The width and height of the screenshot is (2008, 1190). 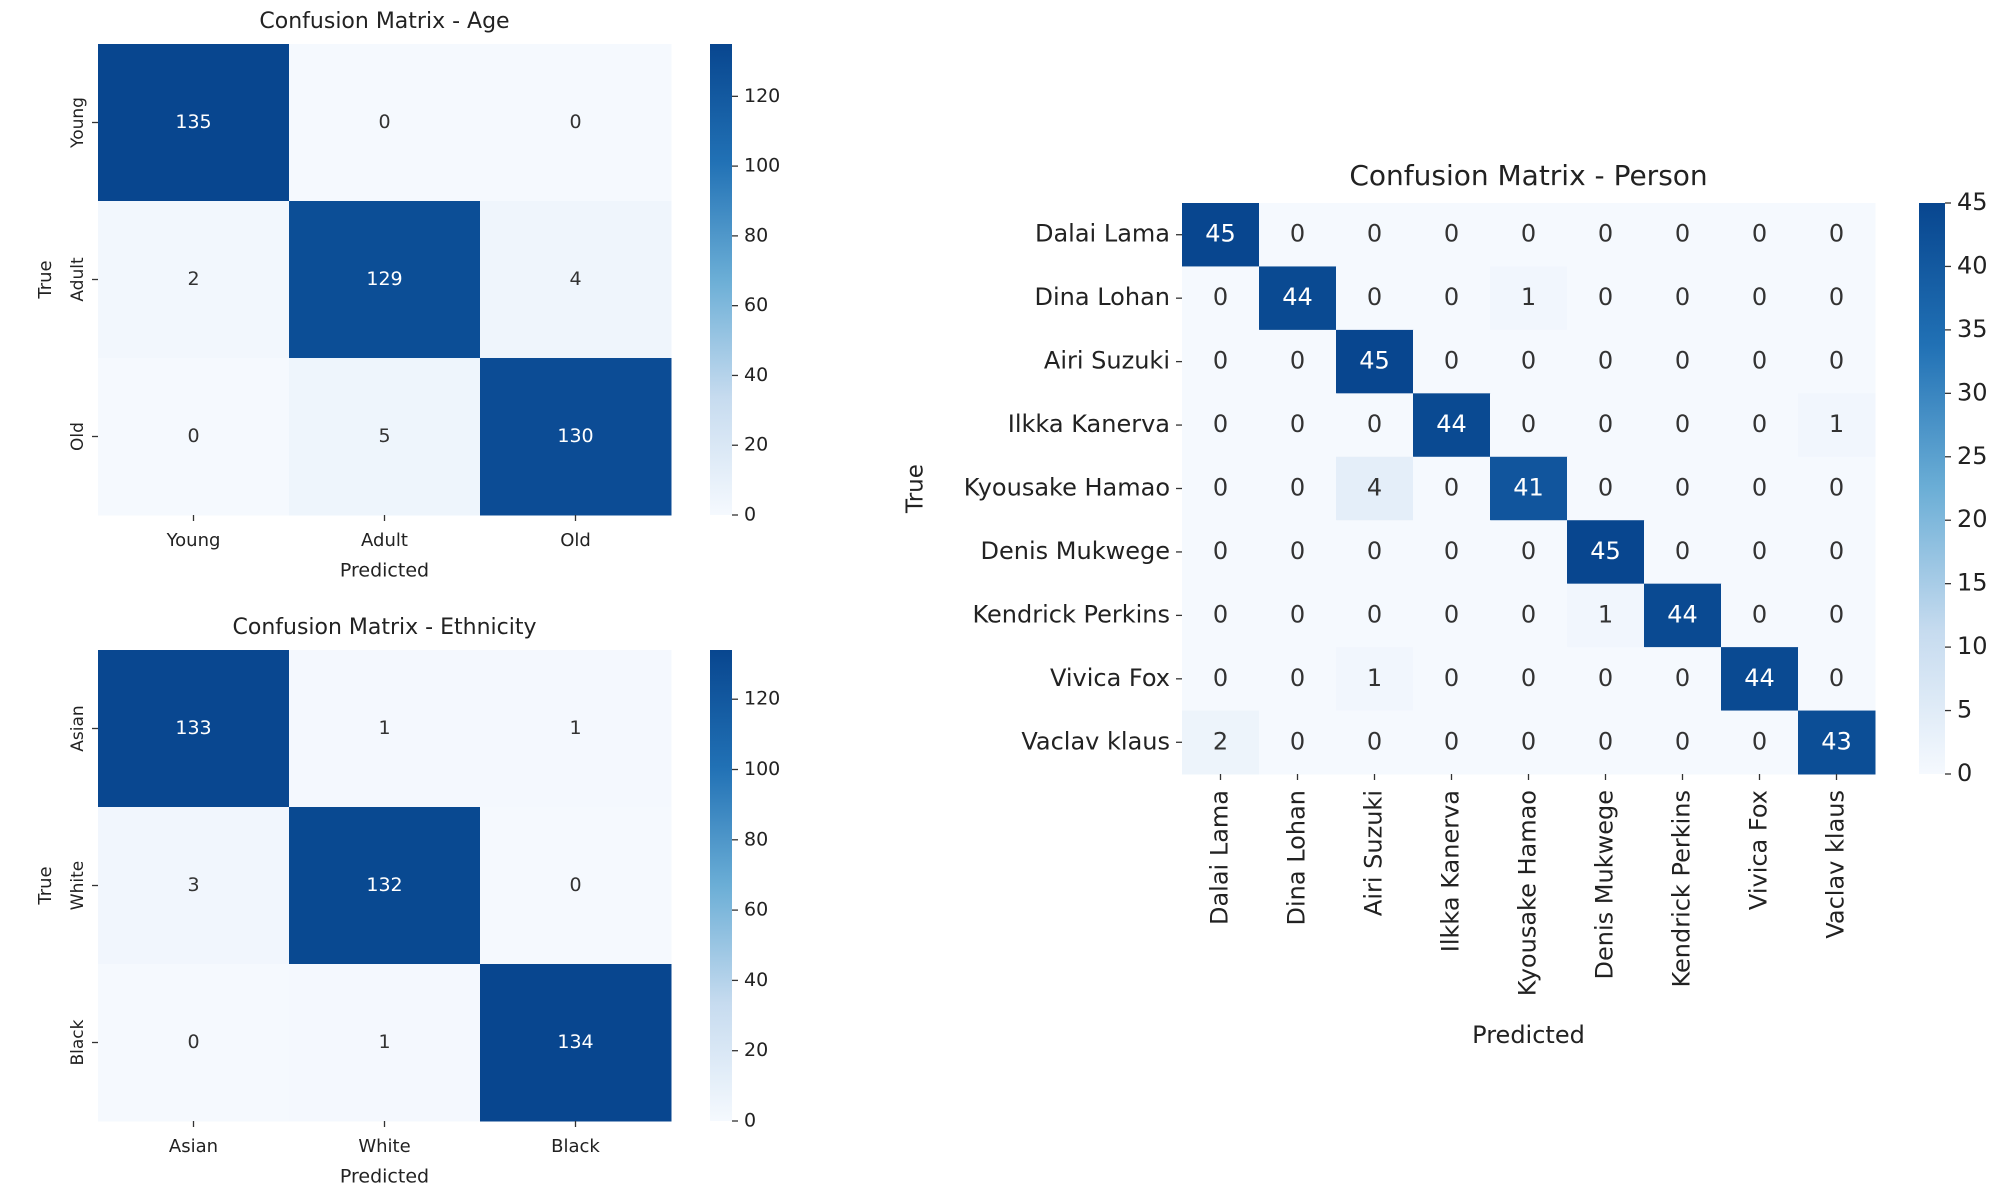 I want to click on x-tick-label: Young, so click(x=193, y=540).